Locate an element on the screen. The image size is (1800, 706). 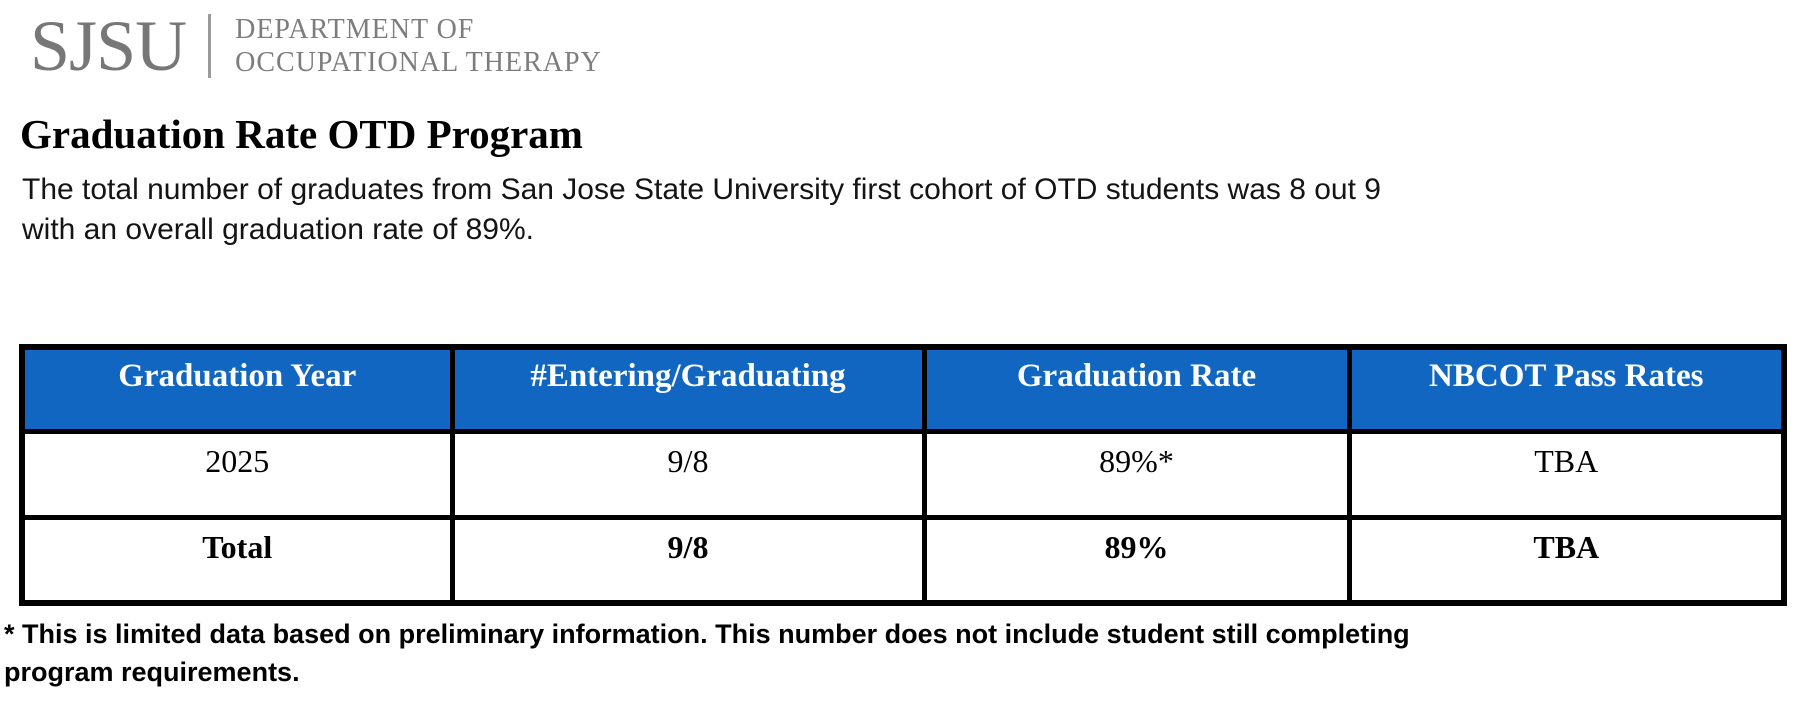
header-graduation-rate: Graduation Rate is located at coordinates (1136, 389).